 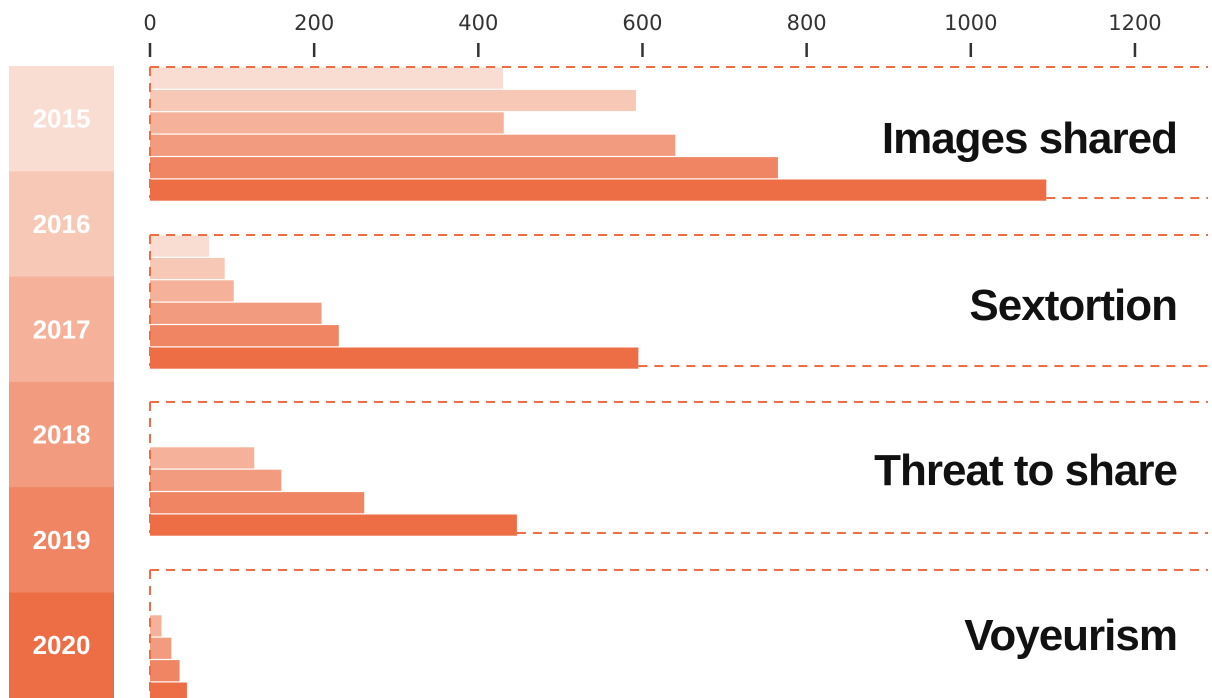 What do you see at coordinates (236, 313) in the screenshot?
I see `bar-sextortion-2018` at bounding box center [236, 313].